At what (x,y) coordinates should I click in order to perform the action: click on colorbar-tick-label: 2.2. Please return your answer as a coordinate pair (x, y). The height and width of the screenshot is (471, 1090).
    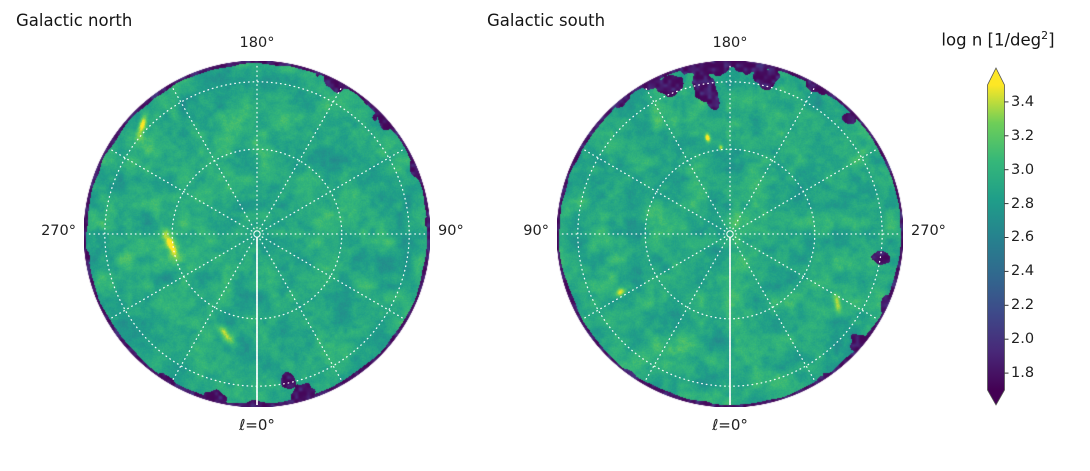
    Looking at the image, I should click on (1023, 305).